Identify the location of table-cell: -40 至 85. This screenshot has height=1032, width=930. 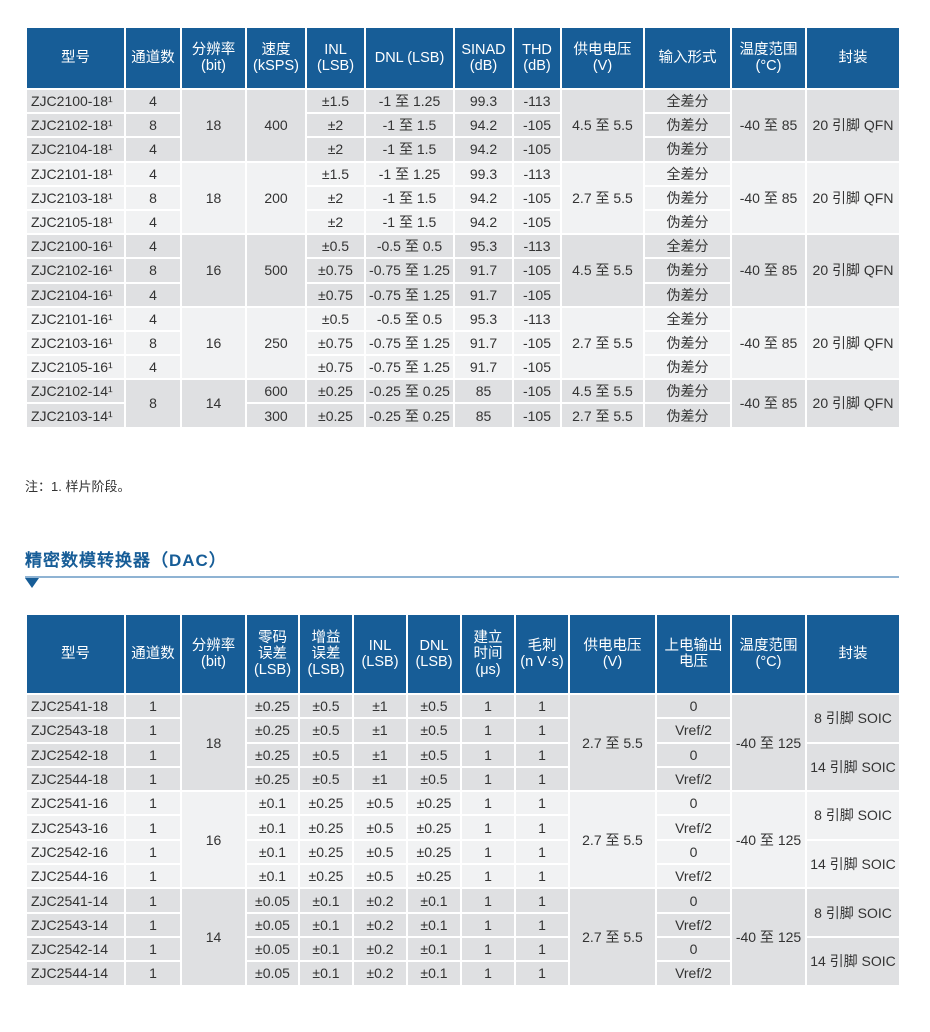
(768, 198).